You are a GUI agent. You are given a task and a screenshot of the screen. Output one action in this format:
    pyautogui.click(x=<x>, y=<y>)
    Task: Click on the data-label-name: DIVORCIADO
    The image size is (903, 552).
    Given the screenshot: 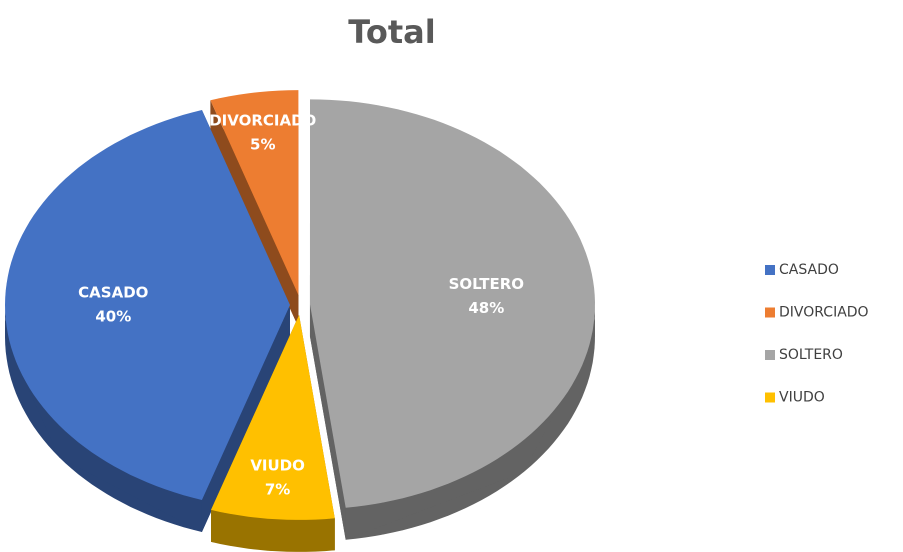 What is the action you would take?
    pyautogui.click(x=262, y=121)
    